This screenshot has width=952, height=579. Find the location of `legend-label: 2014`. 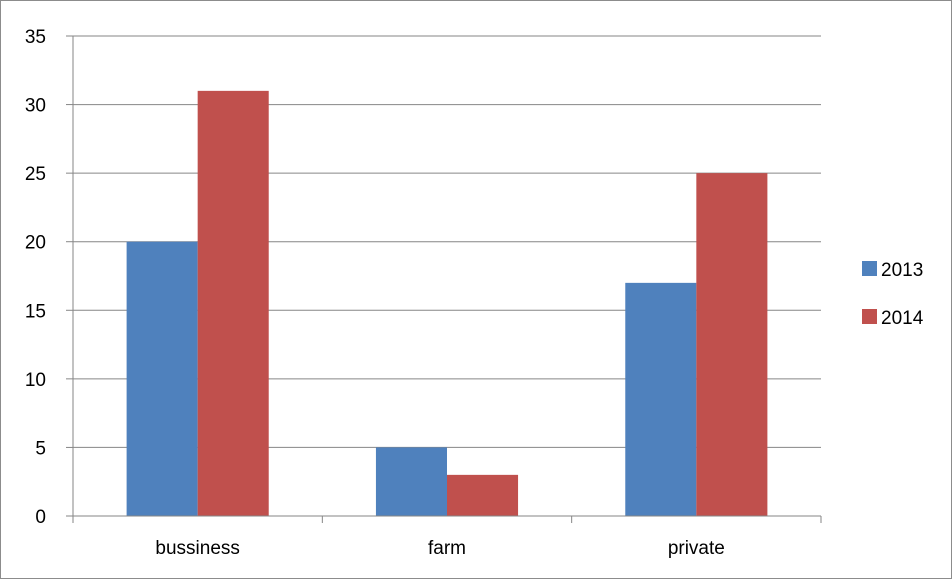

legend-label: 2014 is located at coordinates (902, 318).